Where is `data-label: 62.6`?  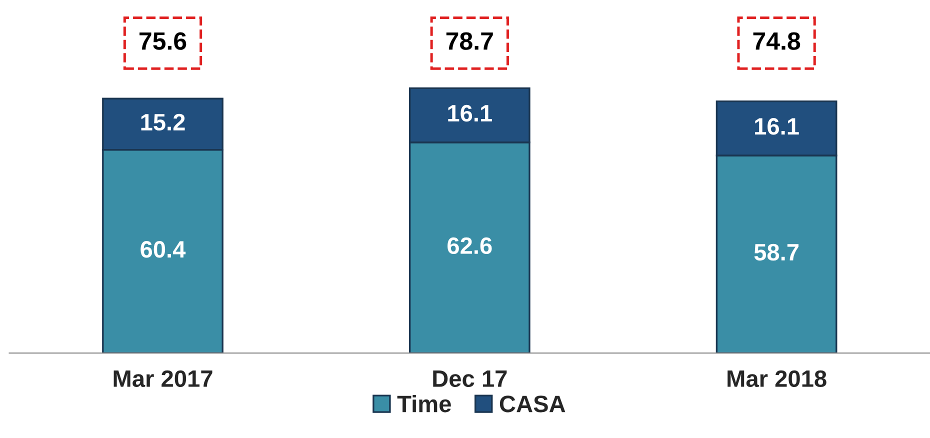
data-label: 62.6 is located at coordinates (470, 245).